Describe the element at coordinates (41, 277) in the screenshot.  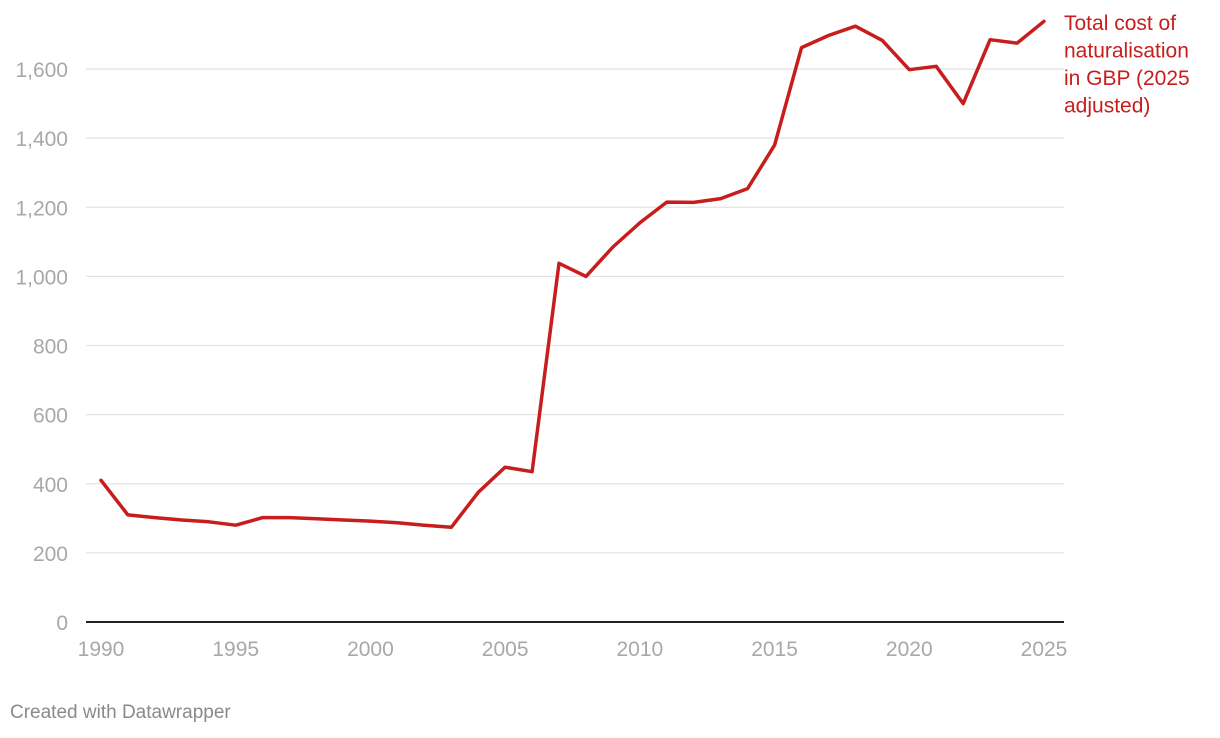
I see `y-tick-label: 1,000` at that location.